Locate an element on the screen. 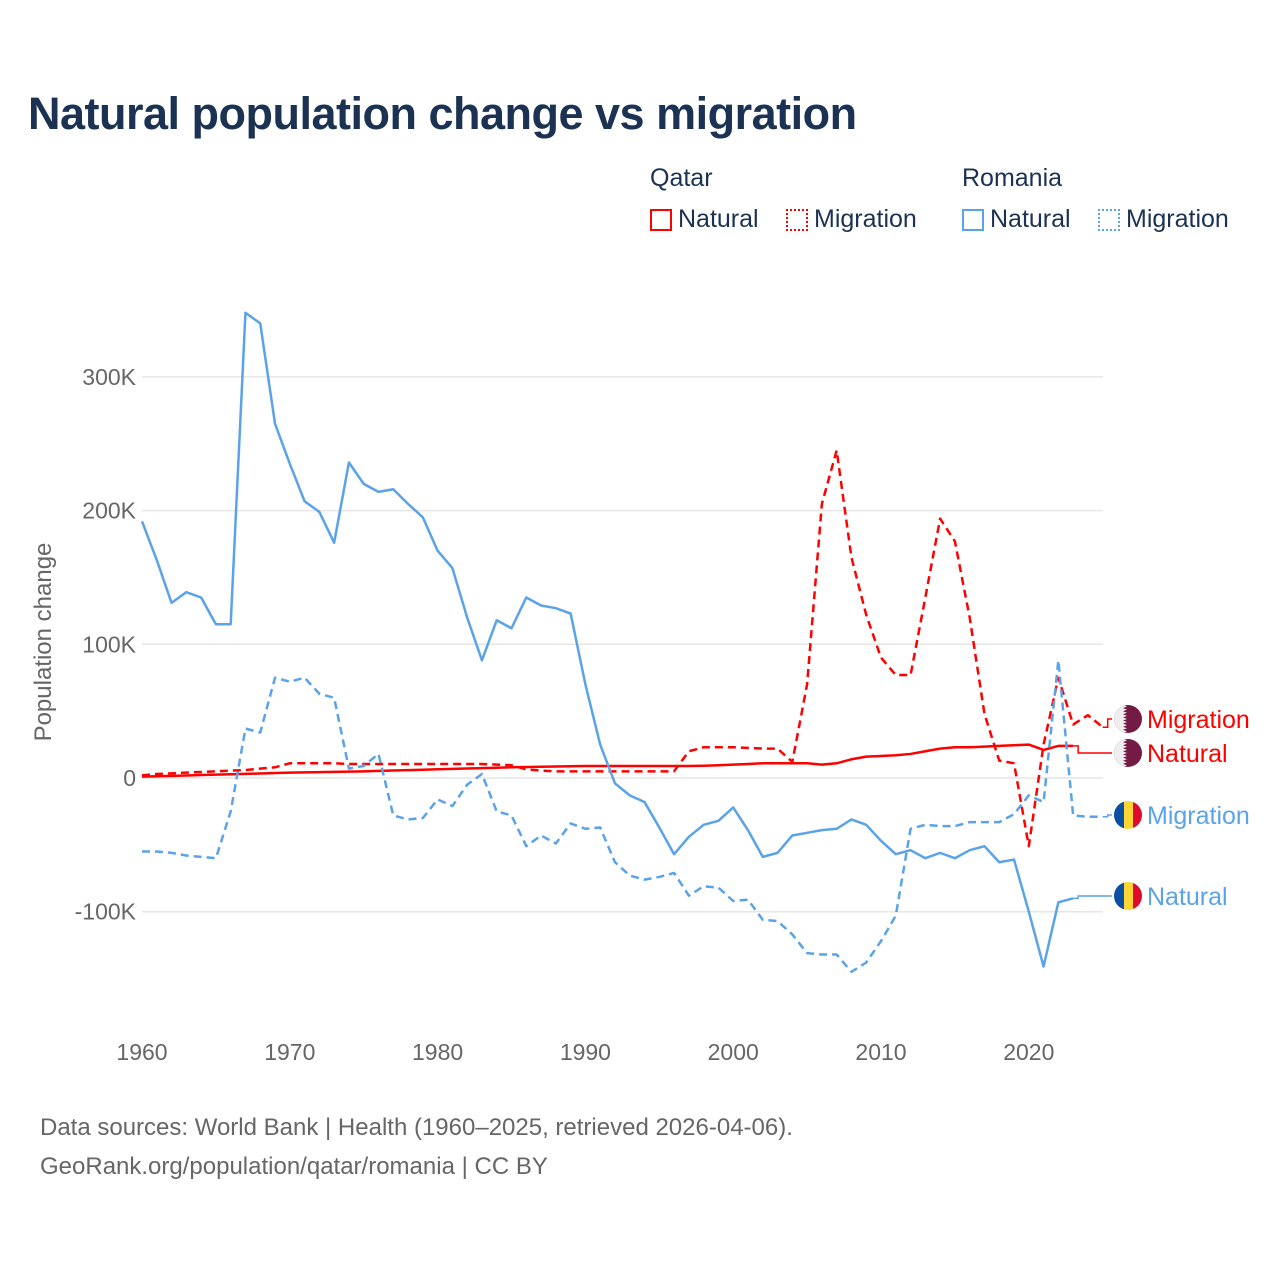 The width and height of the screenshot is (1280, 1280). x-tick-label: 2000 is located at coordinates (733, 1052).